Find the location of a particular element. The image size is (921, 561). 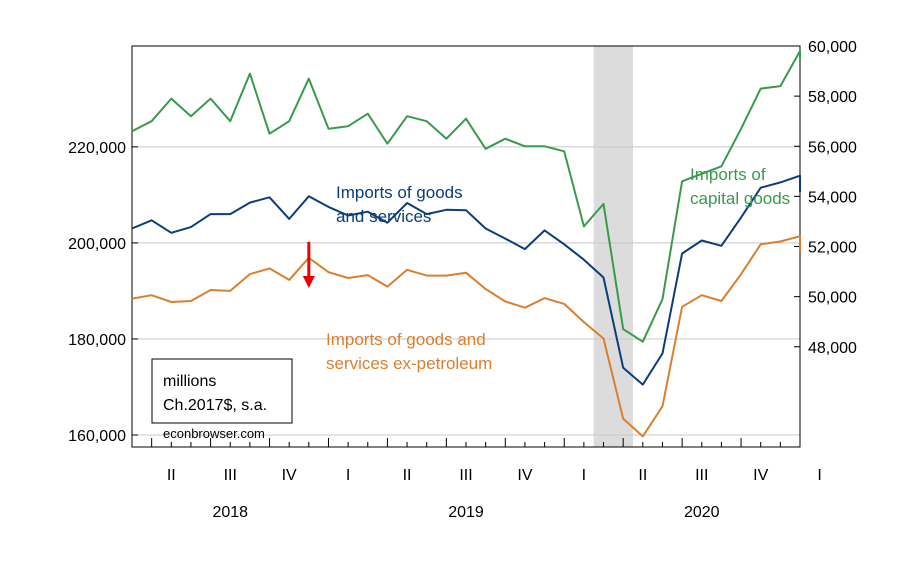

right-tick-label: 60,000 is located at coordinates (832, 47).